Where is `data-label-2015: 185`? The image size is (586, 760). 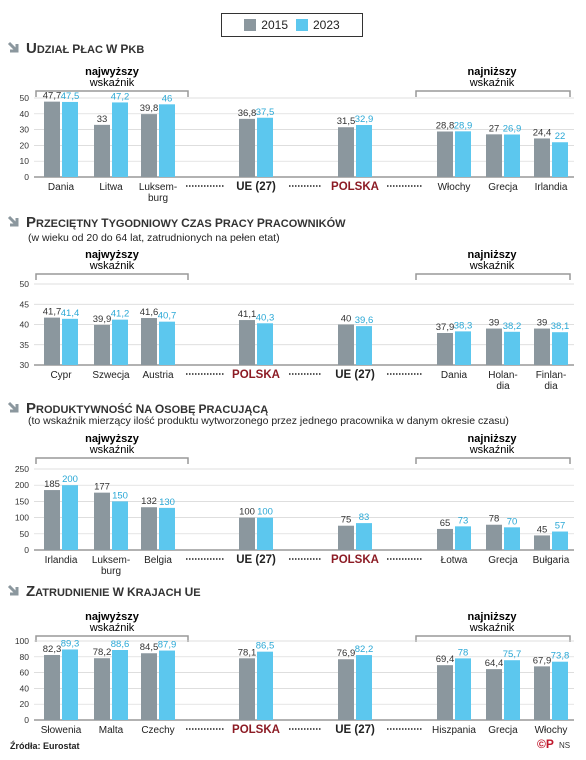 data-label-2015: 185 is located at coordinates (52, 484).